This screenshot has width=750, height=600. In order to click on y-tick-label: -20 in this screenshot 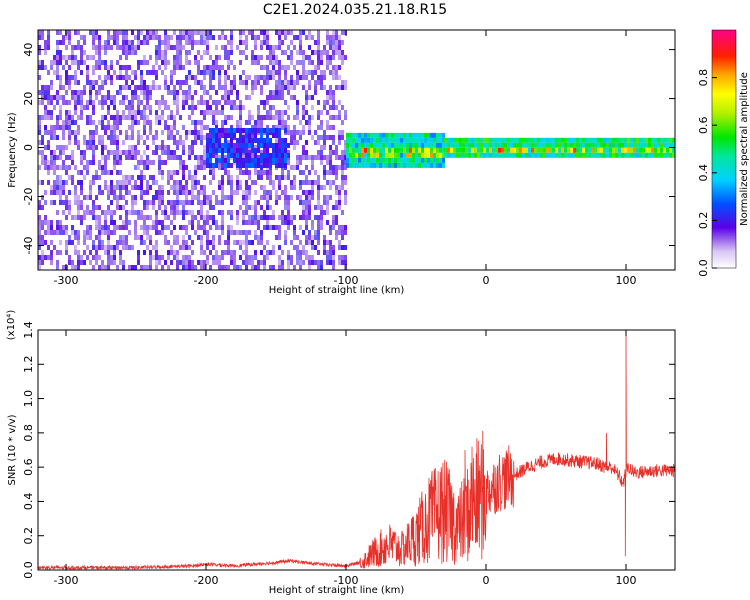, I will do `click(28, 197)`.